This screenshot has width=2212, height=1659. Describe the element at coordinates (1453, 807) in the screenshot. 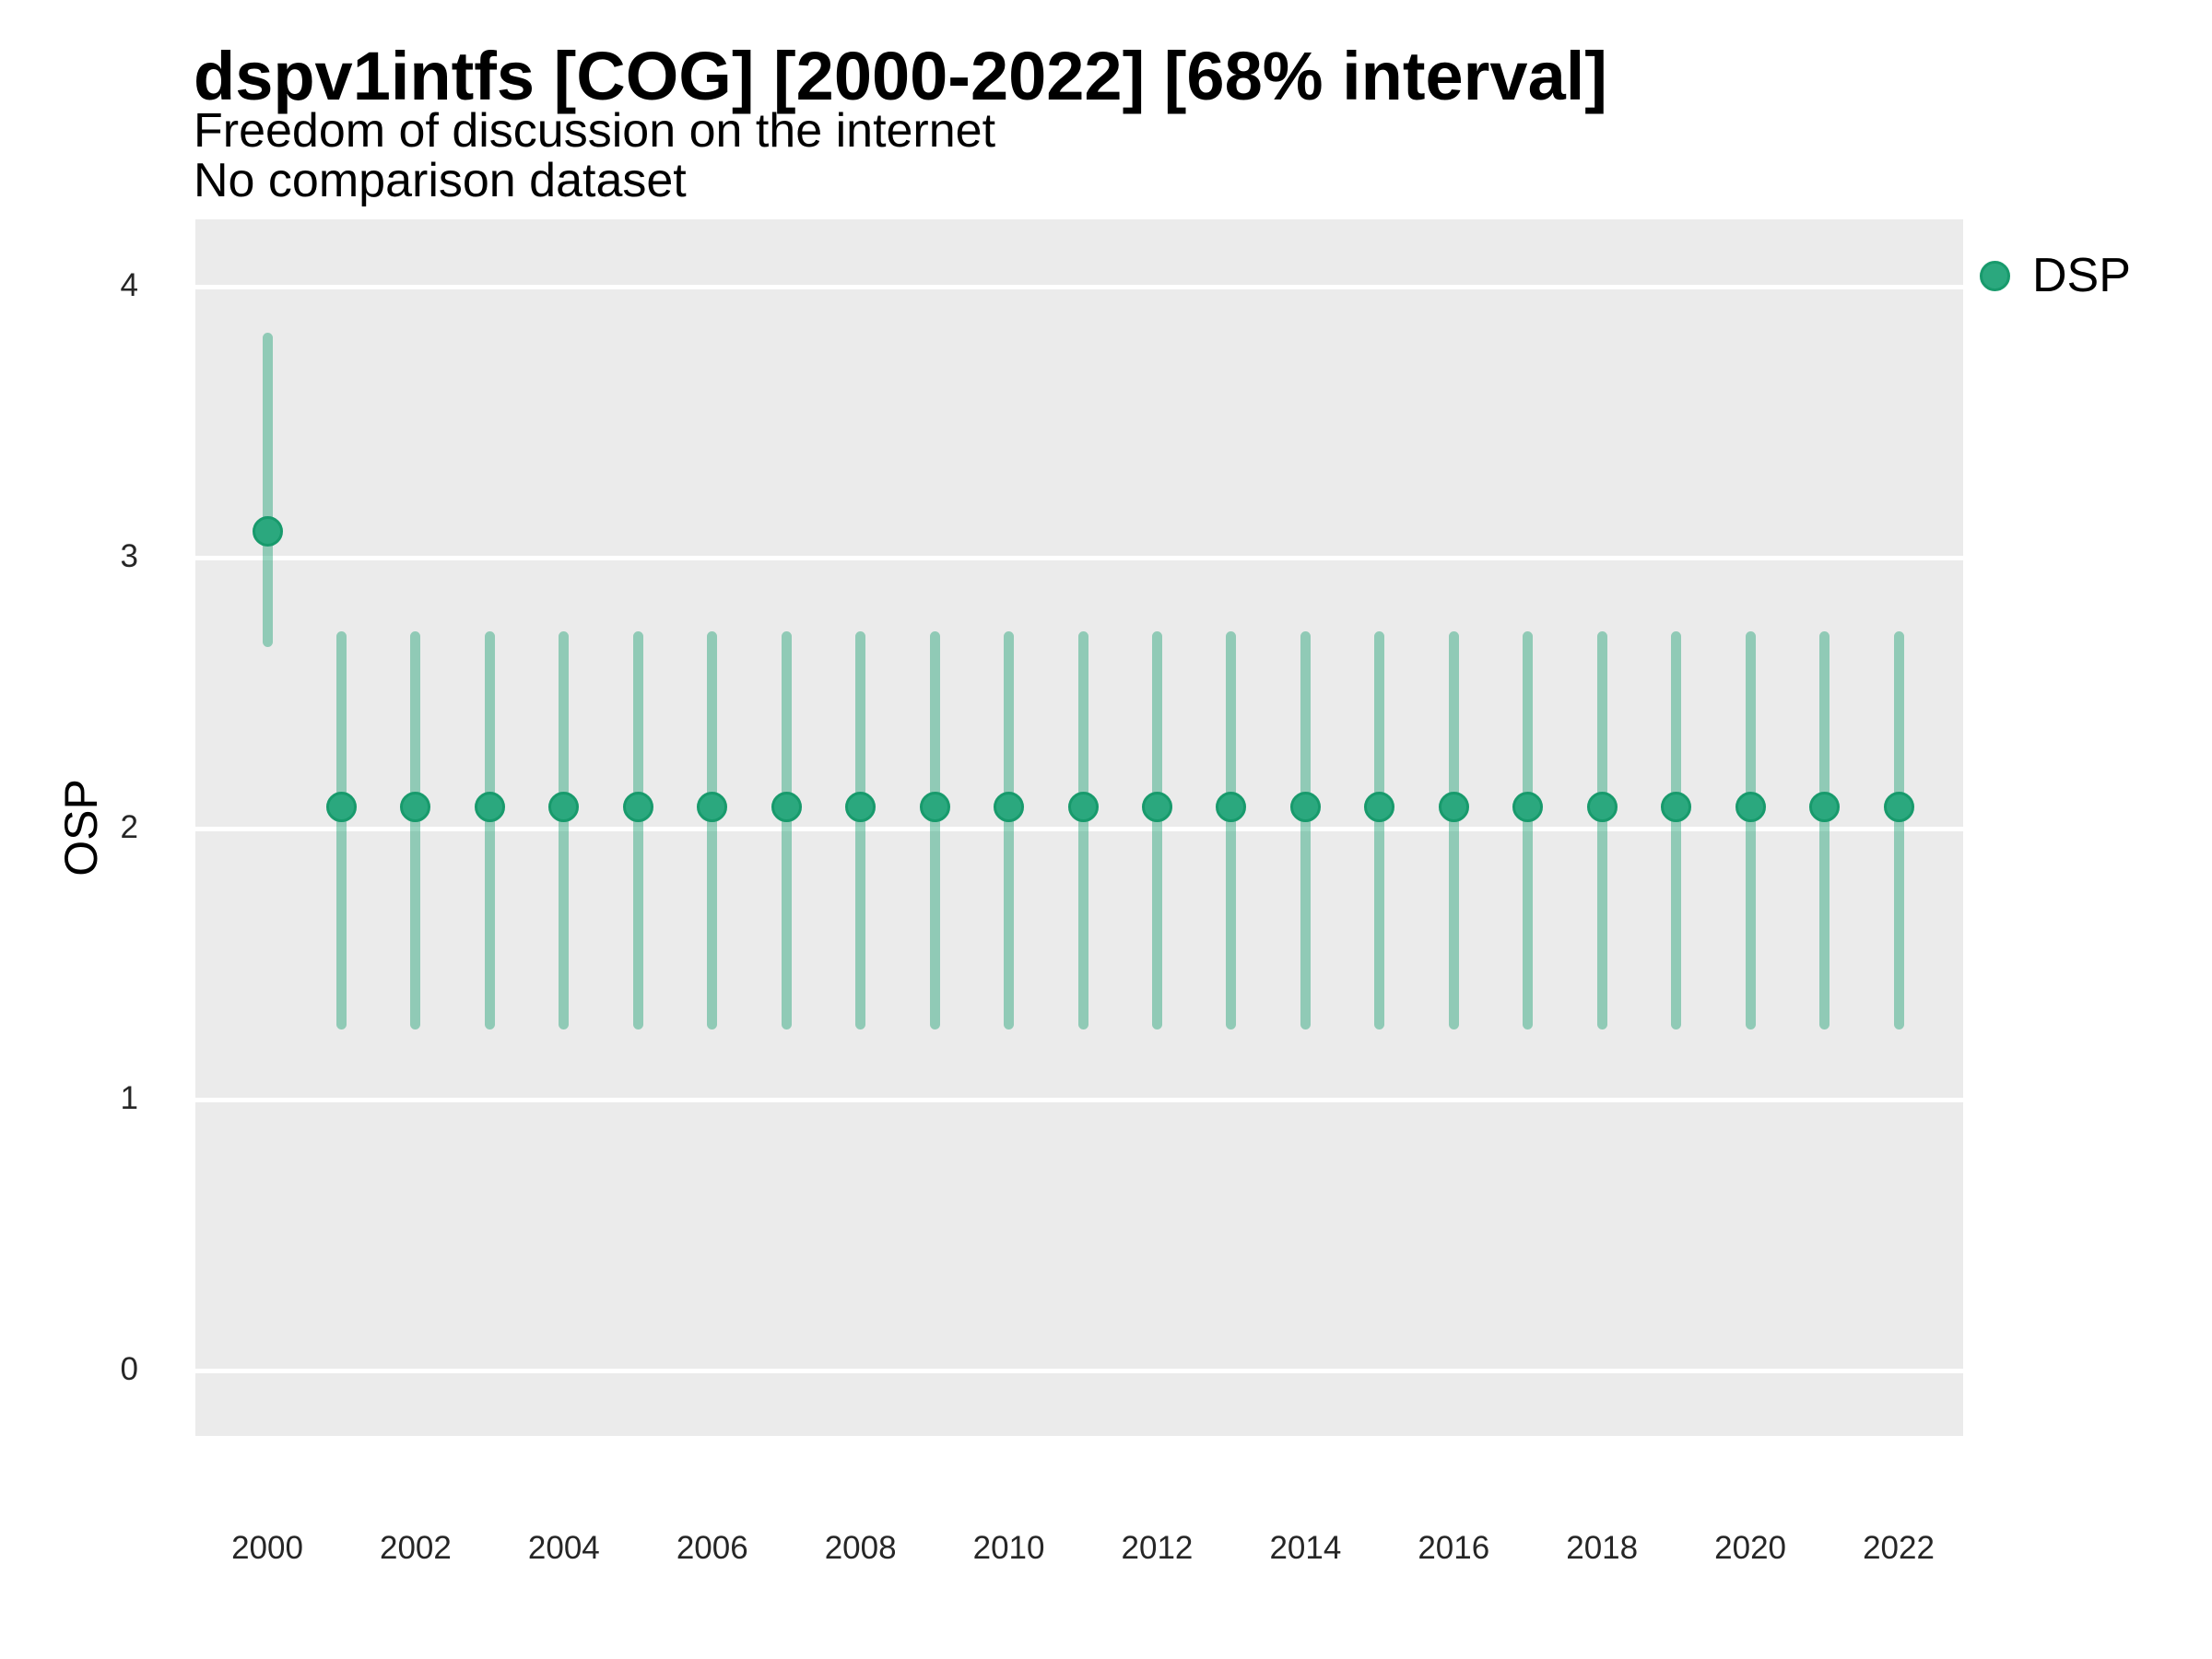

I see `data-point-2016` at that location.